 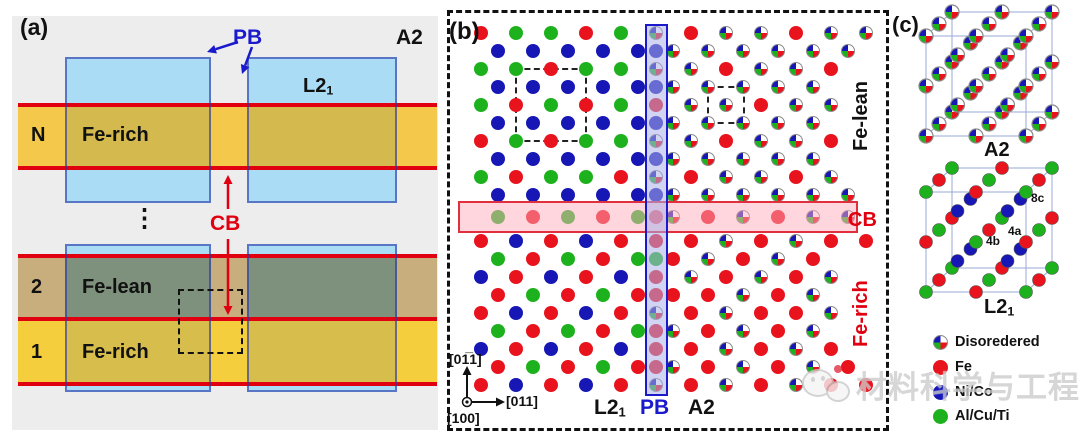 I want to click on axis-origin-label: [100], so click(x=463, y=418).